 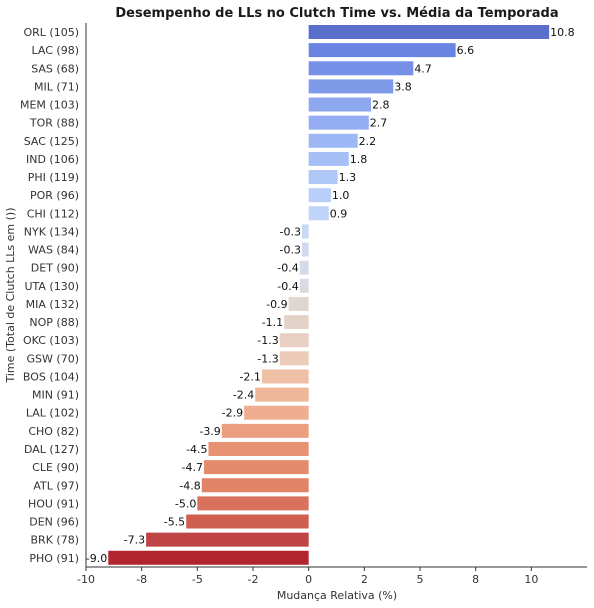 I want to click on y-tick-label: DEN (96), so click(x=54, y=522).